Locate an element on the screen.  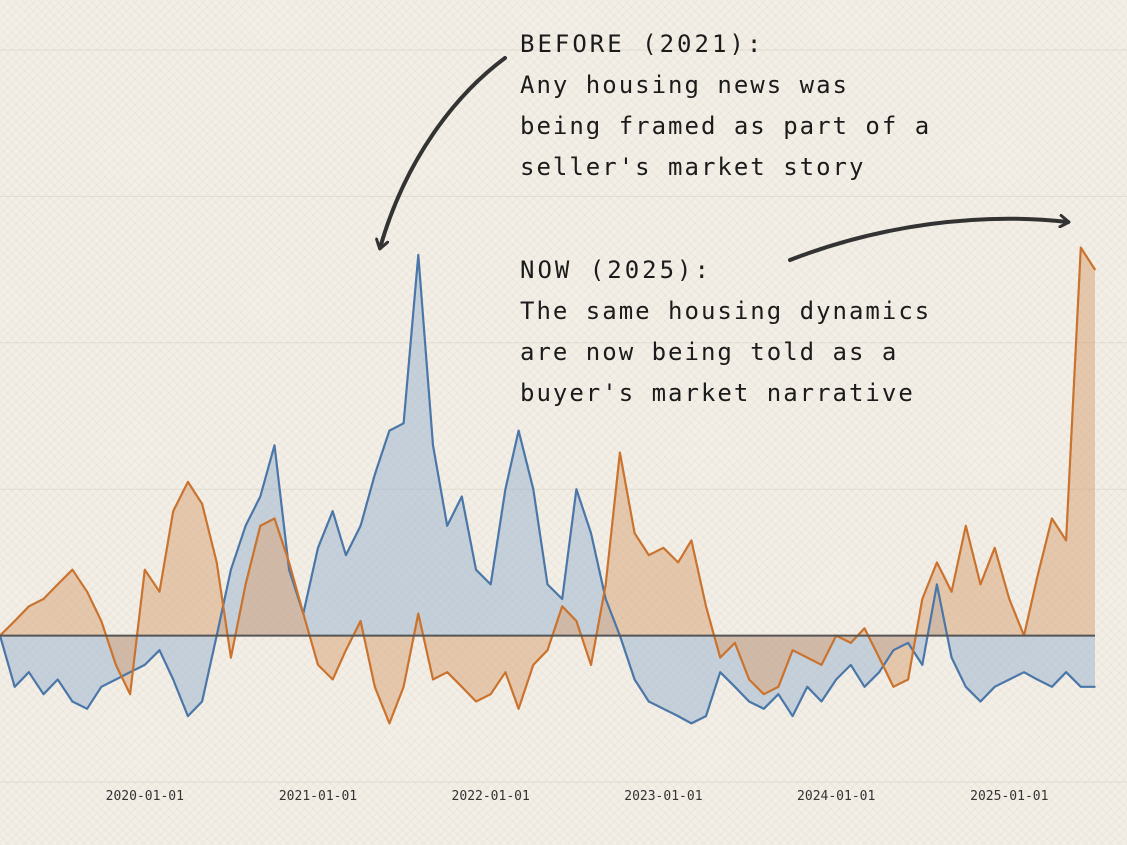
now-annotation-heading: NOW (2025): is located at coordinates (616, 270).